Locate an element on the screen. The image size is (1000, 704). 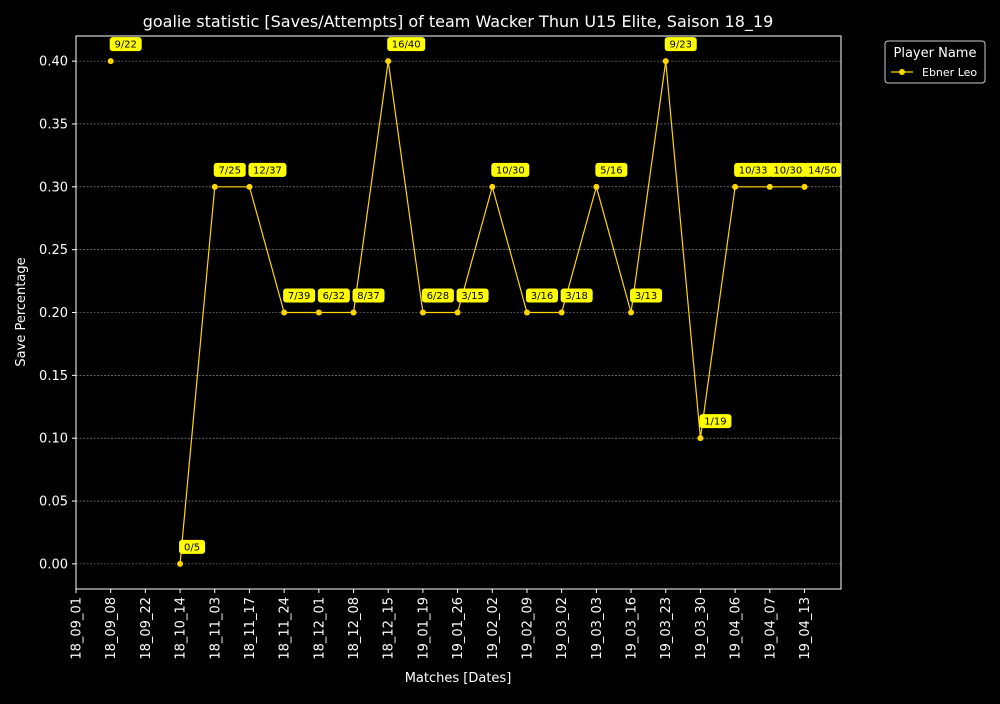
x-tick-label: 19_02_02 is located at coordinates (493, 628).